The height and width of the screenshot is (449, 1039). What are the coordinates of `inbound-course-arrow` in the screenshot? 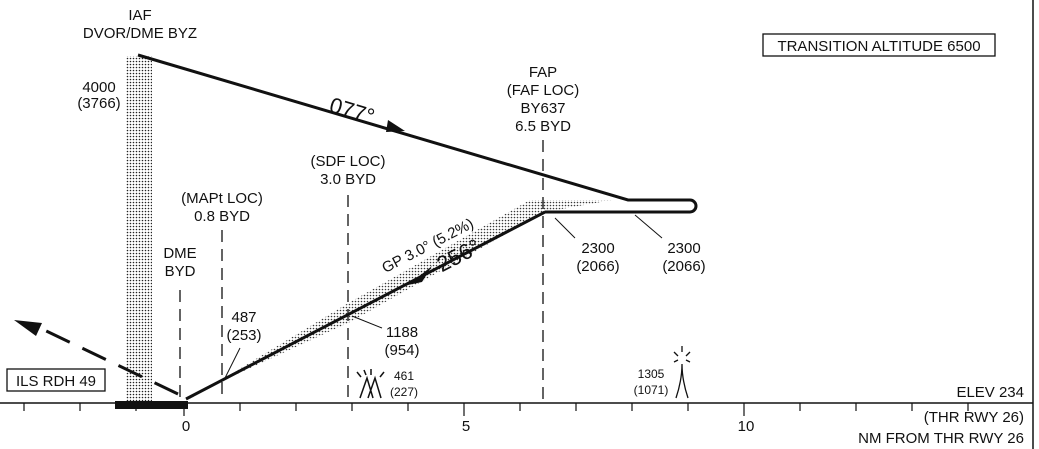 It's located at (395, 126).